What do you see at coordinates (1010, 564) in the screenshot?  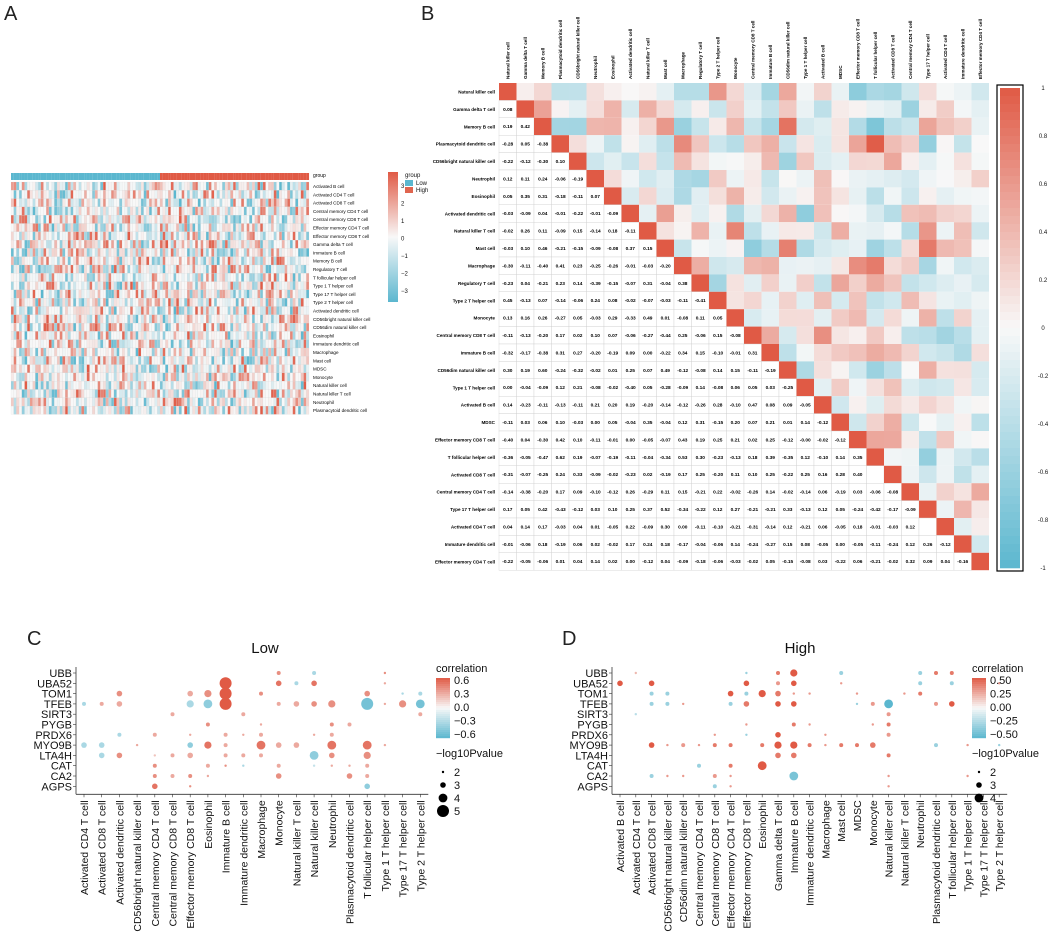 I see `correlation-colorbar-step` at bounding box center [1010, 564].